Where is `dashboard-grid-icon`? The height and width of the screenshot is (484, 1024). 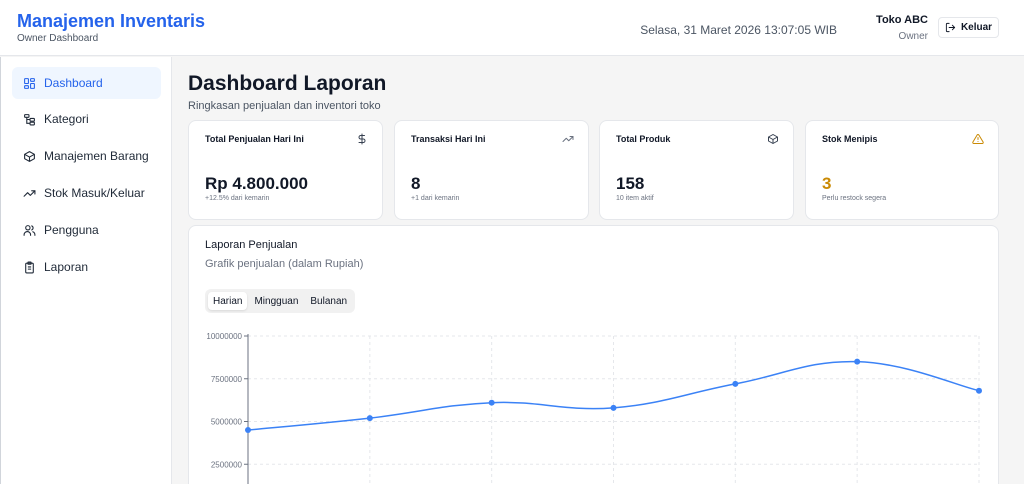
dashboard-grid-icon is located at coordinates (29, 83).